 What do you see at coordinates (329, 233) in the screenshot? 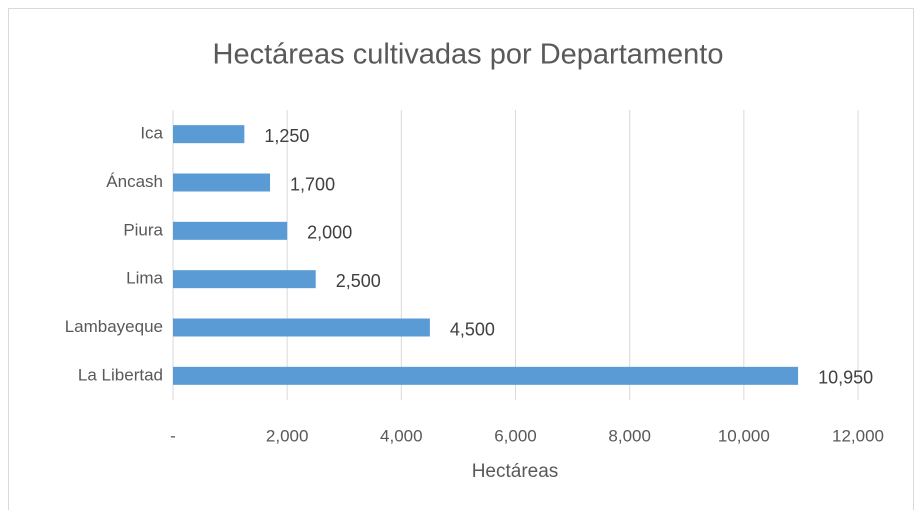
I see `value-label: 2,000` at bounding box center [329, 233].